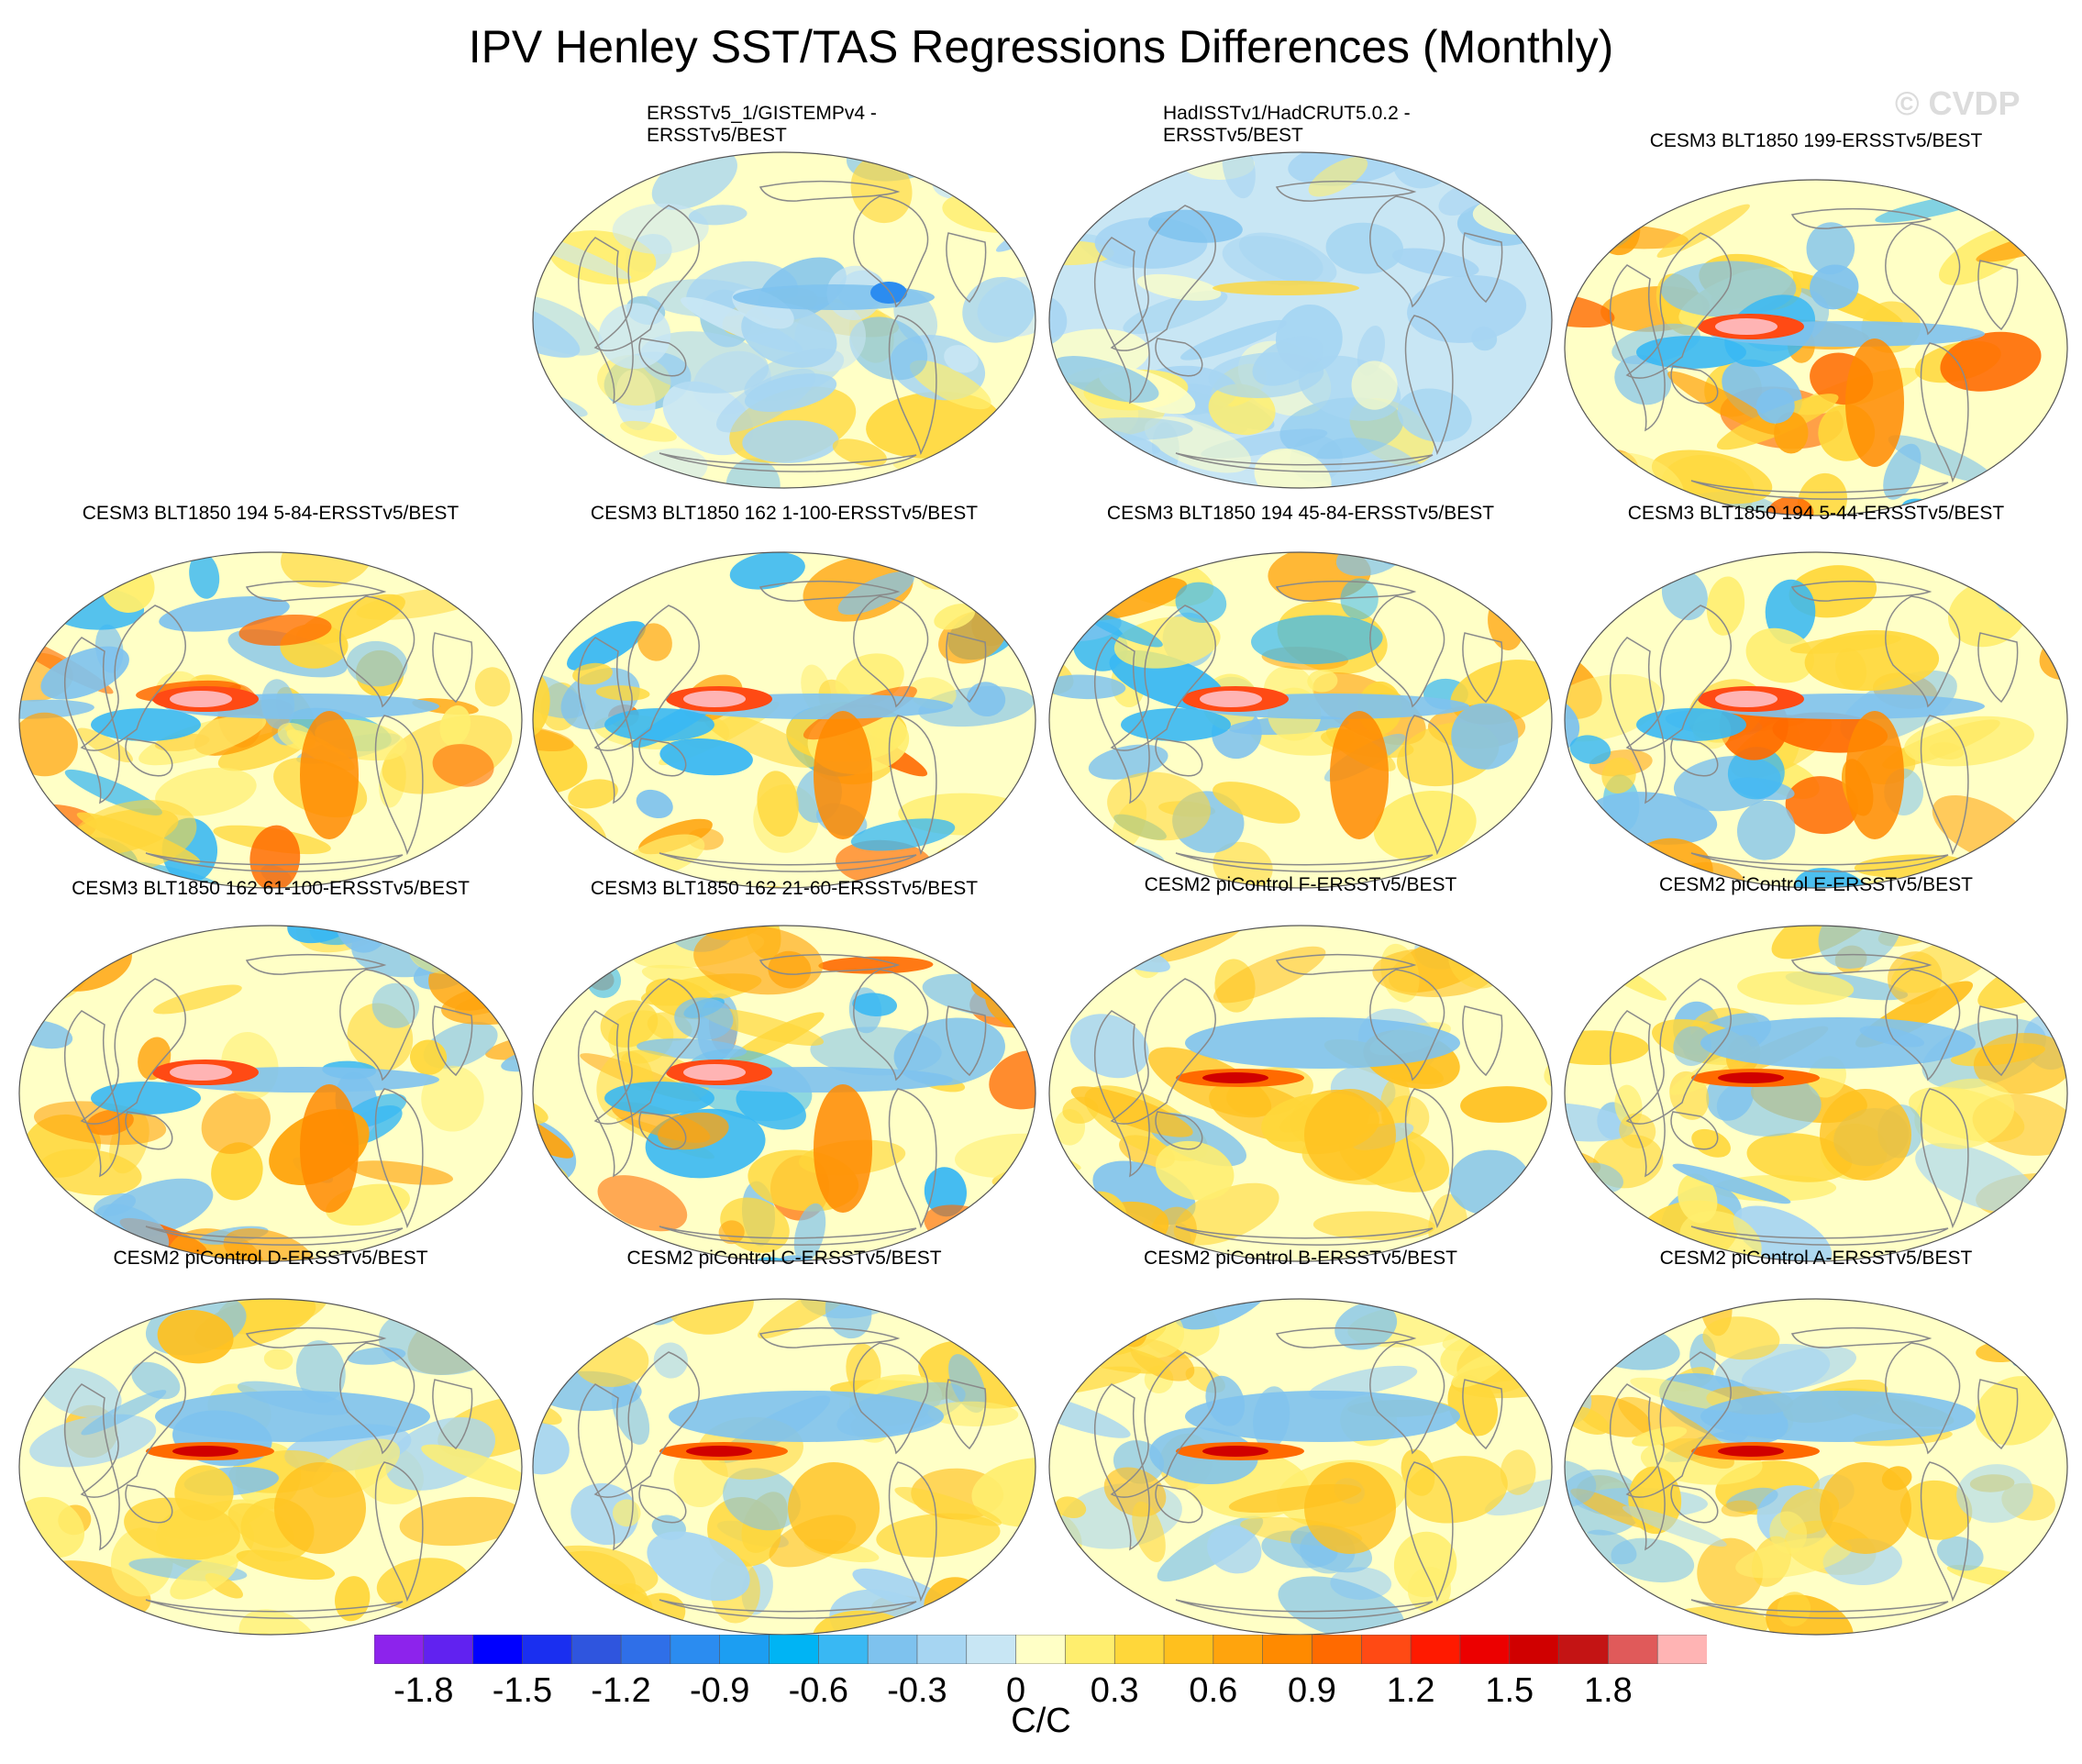 This screenshot has height=1764, width=2082. Describe the element at coordinates (1816, 884) in the screenshot. I see `panel-title: CESM2 piControl E-ERSSTv5/BEST` at that location.